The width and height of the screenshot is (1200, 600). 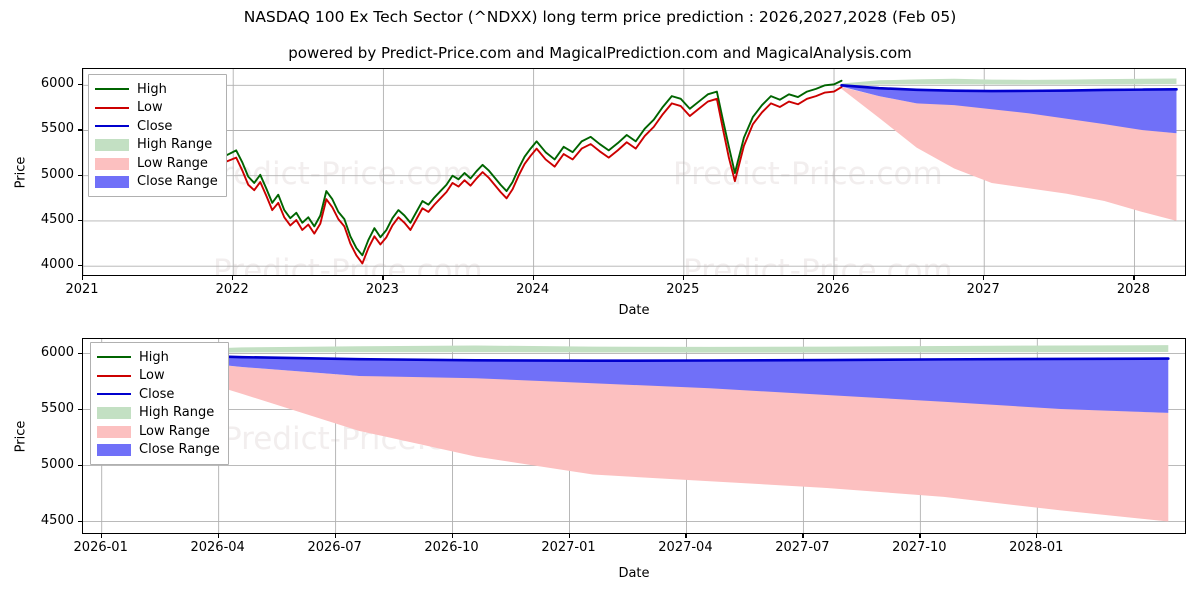 I want to click on legend-swatch-high-icon, so click(x=114, y=357).